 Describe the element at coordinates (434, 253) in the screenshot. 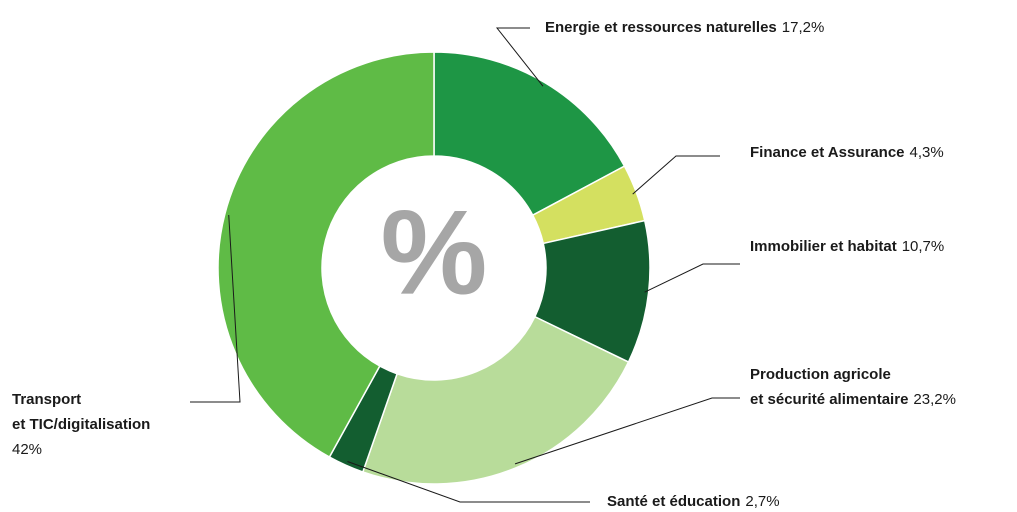

I see `center-label: %` at that location.